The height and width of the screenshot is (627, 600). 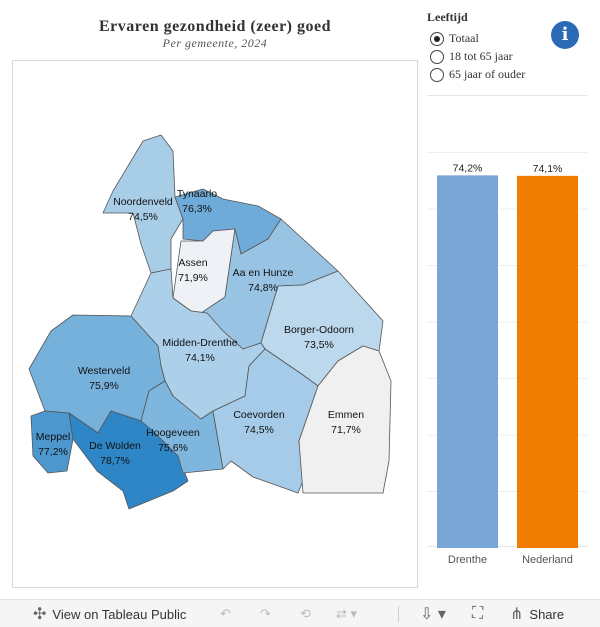 I want to click on redo-icon: ↷, so click(x=265, y=613).